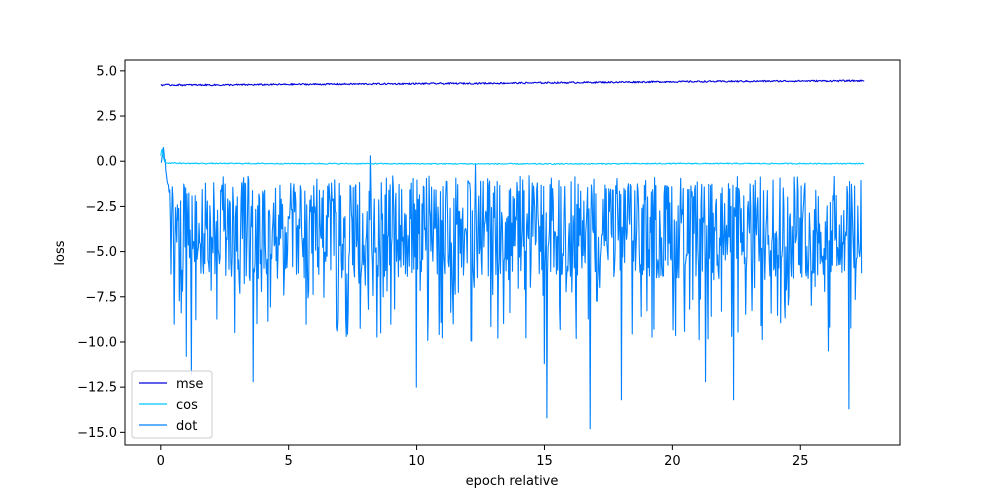 The height and width of the screenshot is (500, 1000). I want to click on y-tick-label: −2.5, so click(101, 207).